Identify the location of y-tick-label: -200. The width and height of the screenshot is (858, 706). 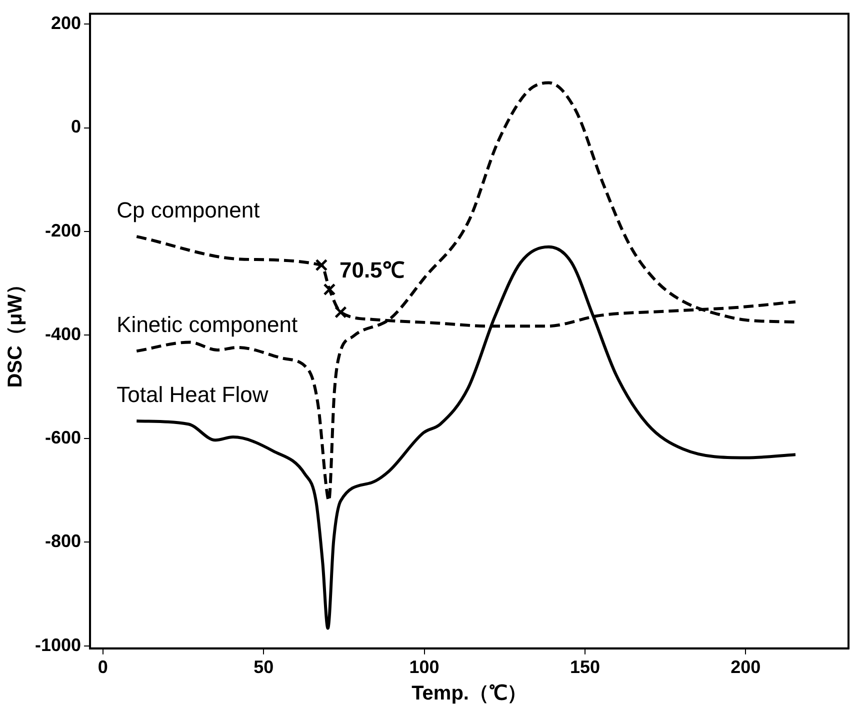
(63, 230).